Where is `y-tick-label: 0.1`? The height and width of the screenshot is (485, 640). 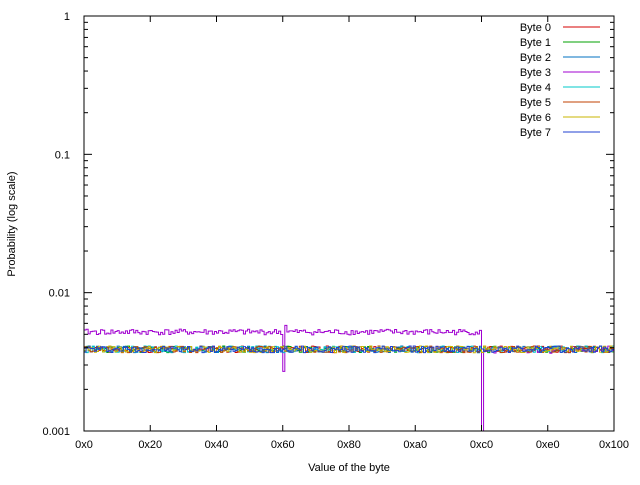 y-tick-label: 0.1 is located at coordinates (62, 155).